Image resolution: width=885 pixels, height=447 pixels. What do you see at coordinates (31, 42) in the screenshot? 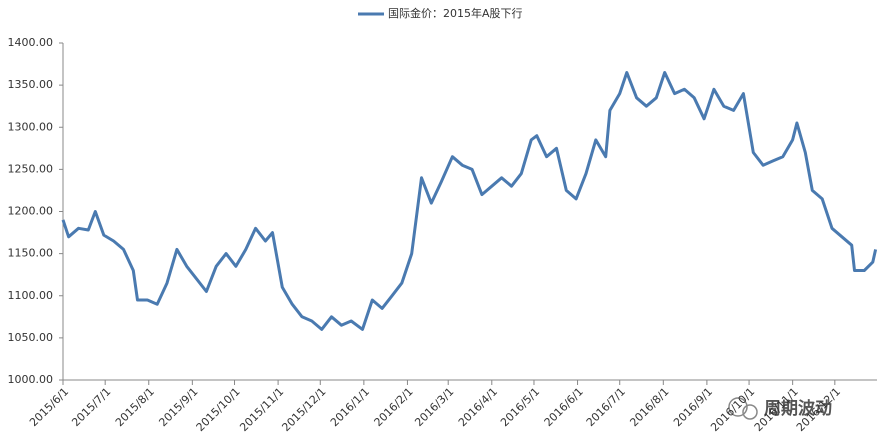
I see `y-tick-label: 1400.00` at bounding box center [31, 42].